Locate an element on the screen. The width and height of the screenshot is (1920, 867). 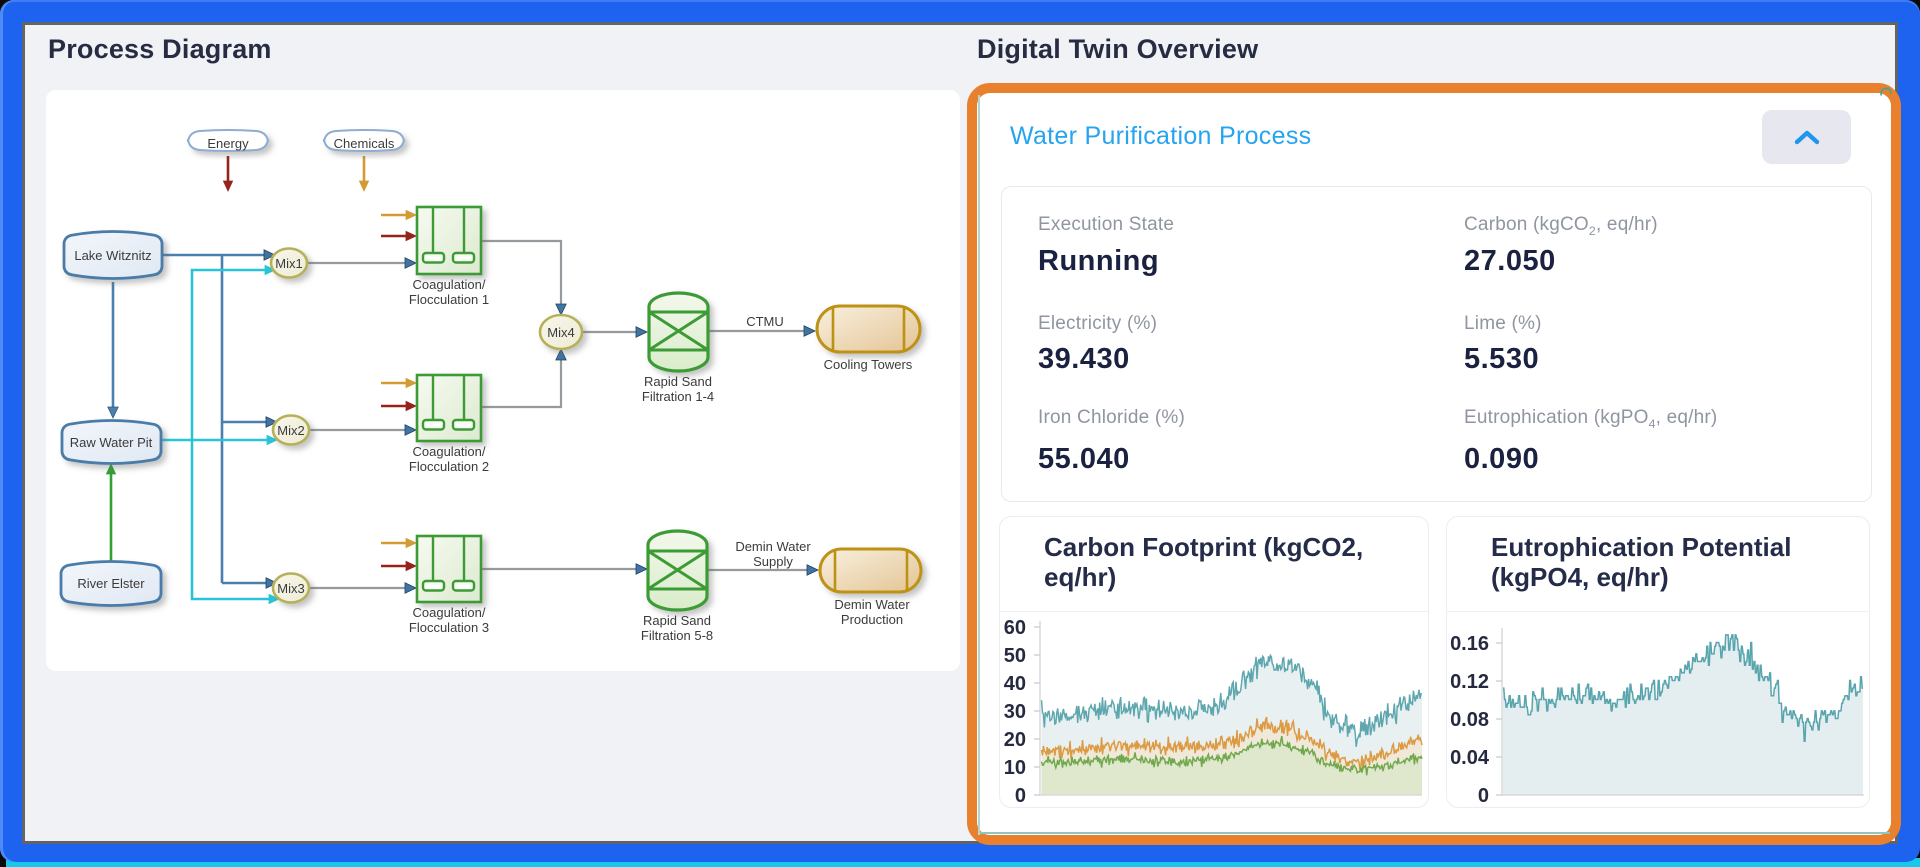
svg-text: Raw Water Pit is located at coordinates (111, 442).